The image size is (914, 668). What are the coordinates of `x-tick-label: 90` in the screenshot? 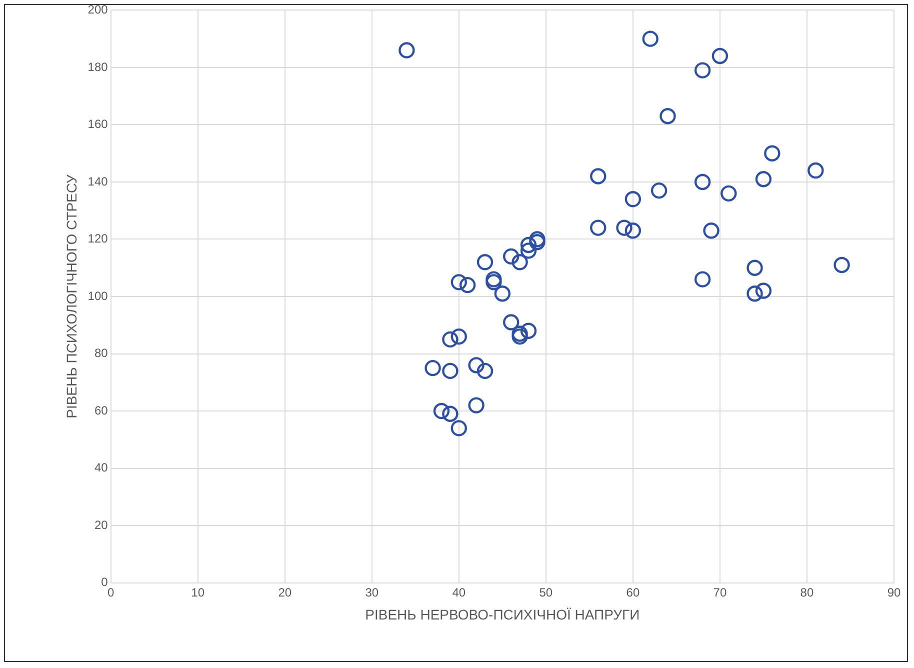 It's located at (894, 592).